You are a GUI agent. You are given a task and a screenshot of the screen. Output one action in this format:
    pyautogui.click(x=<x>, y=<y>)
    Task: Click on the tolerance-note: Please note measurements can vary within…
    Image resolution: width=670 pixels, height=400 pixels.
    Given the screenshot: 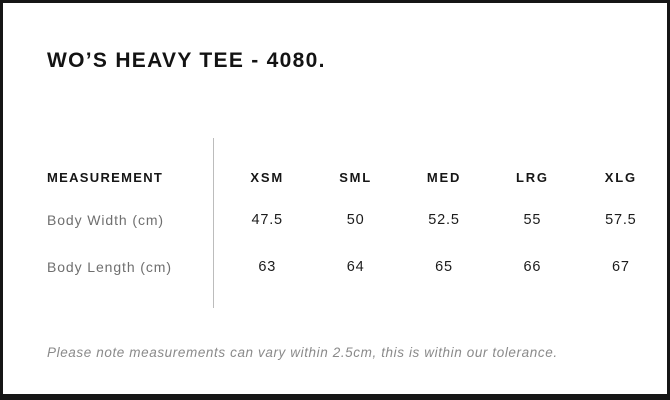 What is the action you would take?
    pyautogui.click(x=302, y=352)
    